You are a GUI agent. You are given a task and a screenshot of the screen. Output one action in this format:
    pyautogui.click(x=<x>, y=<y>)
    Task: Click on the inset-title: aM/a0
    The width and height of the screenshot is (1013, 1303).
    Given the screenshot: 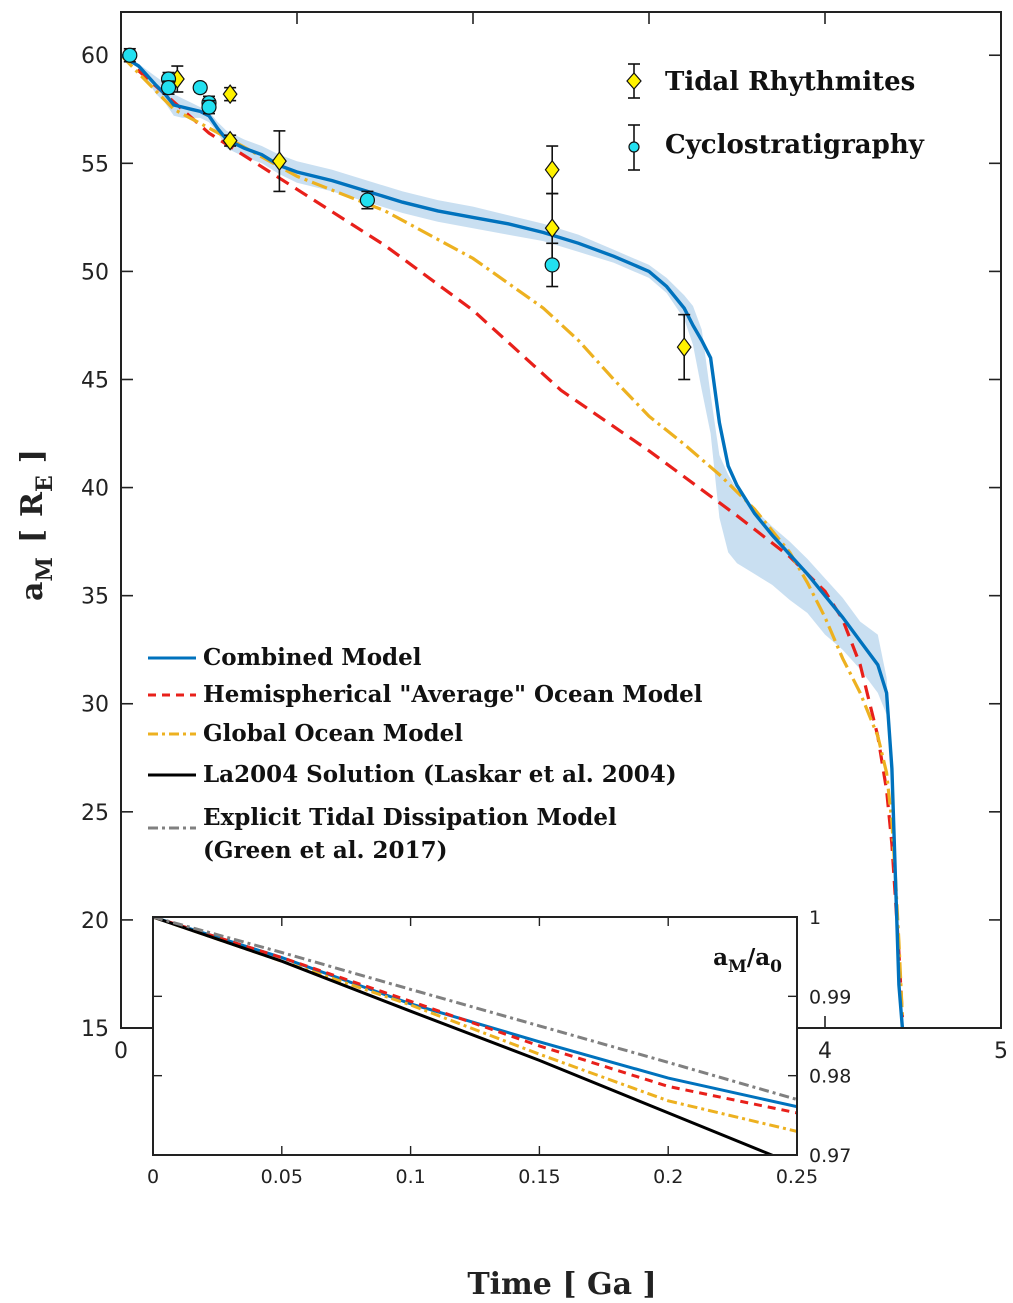 What is the action you would take?
    pyautogui.click(x=747, y=960)
    